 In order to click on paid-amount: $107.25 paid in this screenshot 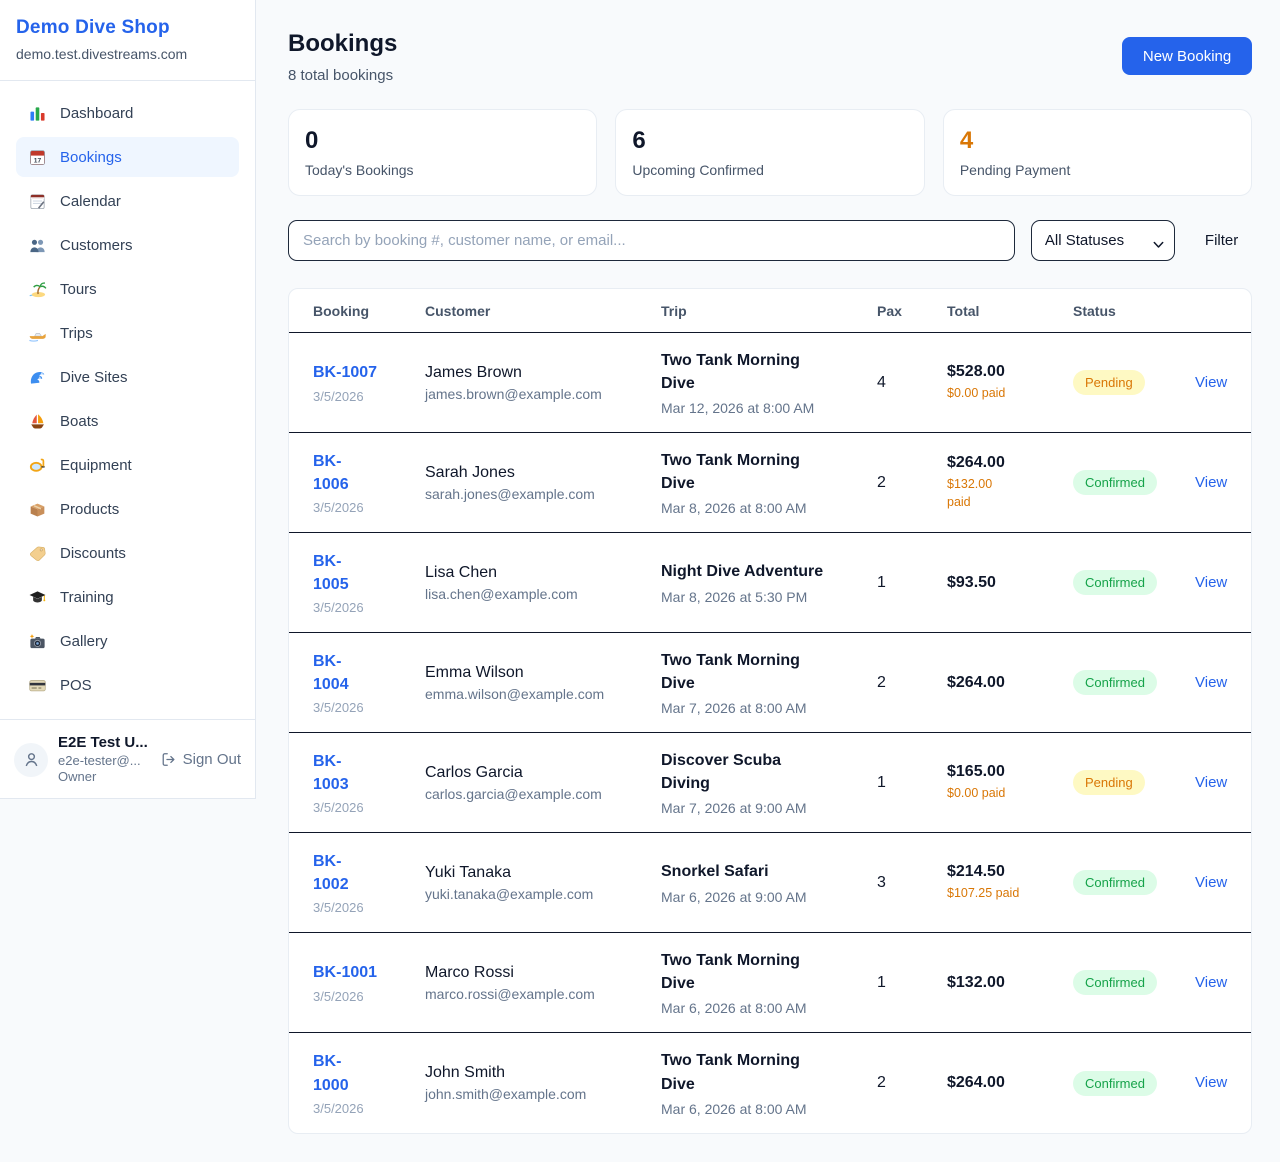, I will do `click(983, 892)`.